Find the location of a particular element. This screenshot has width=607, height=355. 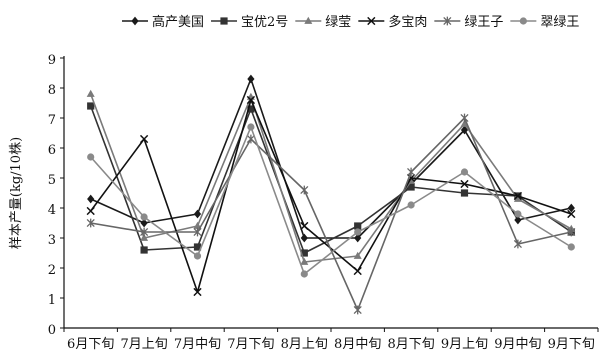

y-axis-title: 样本产量(kg/10株) is located at coordinates (16, 193).